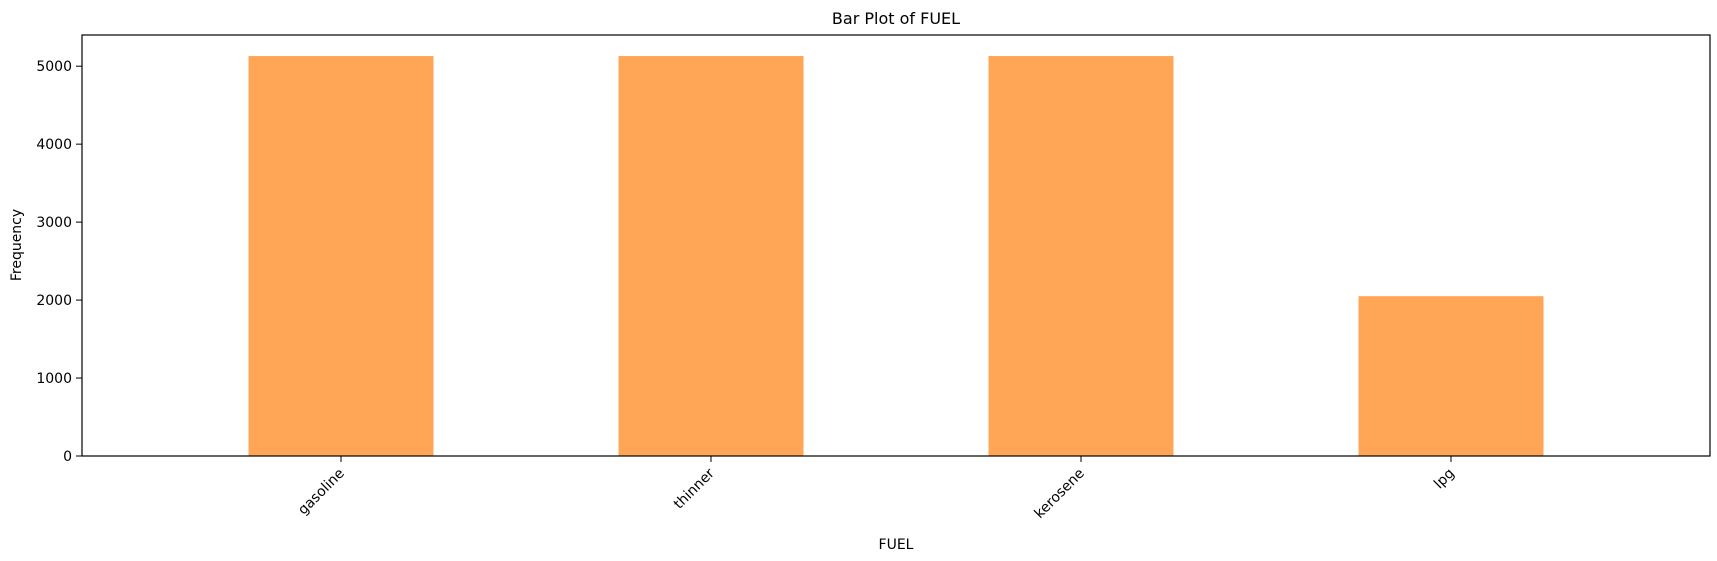 Image resolution: width=1717 pixels, height=561 pixels. Describe the element at coordinates (54, 145) in the screenshot. I see `y-tick-label: 4000` at that location.